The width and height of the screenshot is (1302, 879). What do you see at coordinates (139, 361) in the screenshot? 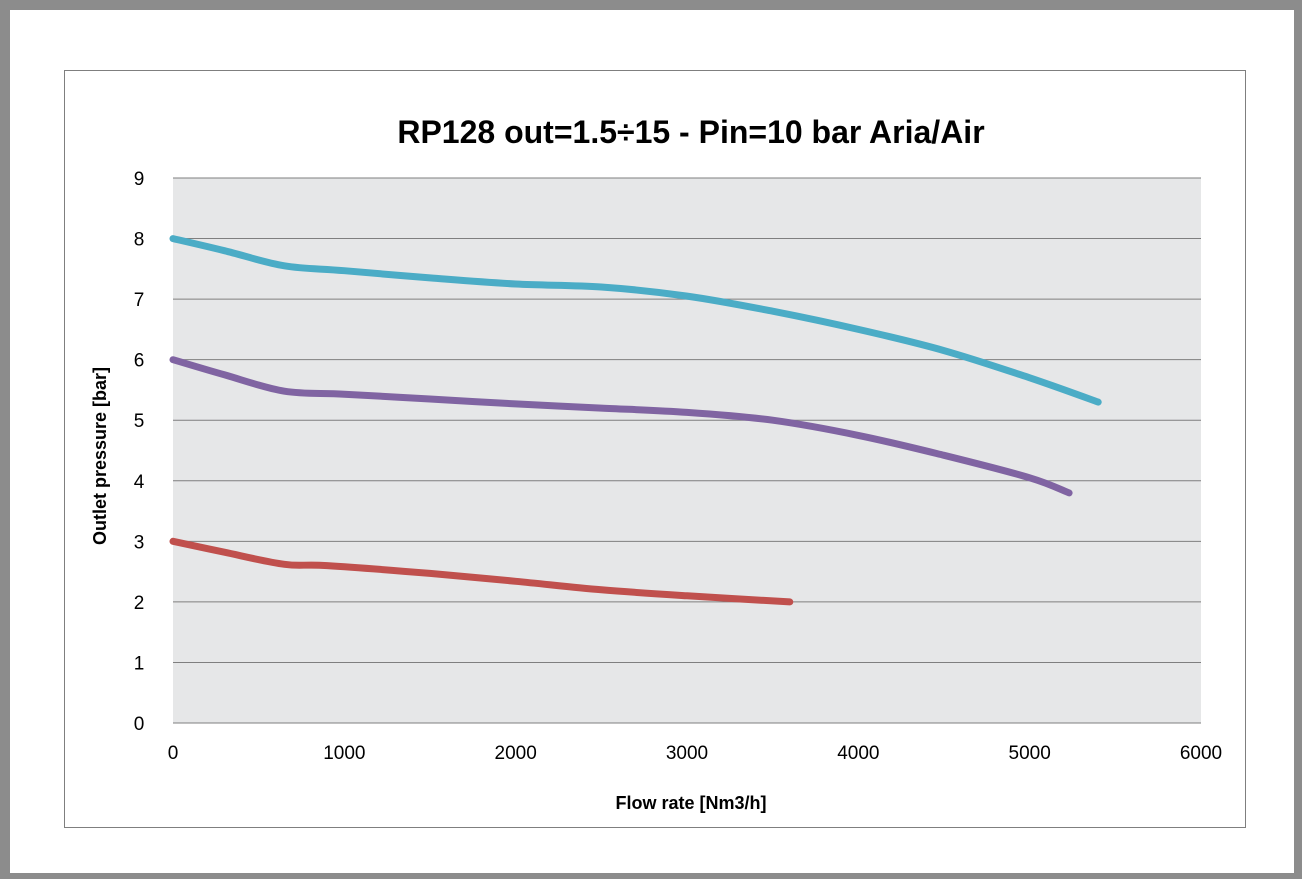
I see `y-tick-label: 6` at bounding box center [139, 361].